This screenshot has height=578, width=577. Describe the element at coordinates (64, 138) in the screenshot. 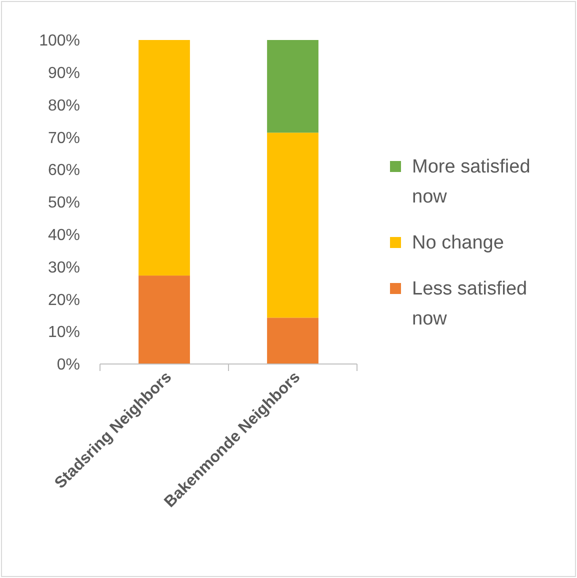

I see `y-tick-label: 70%` at that location.